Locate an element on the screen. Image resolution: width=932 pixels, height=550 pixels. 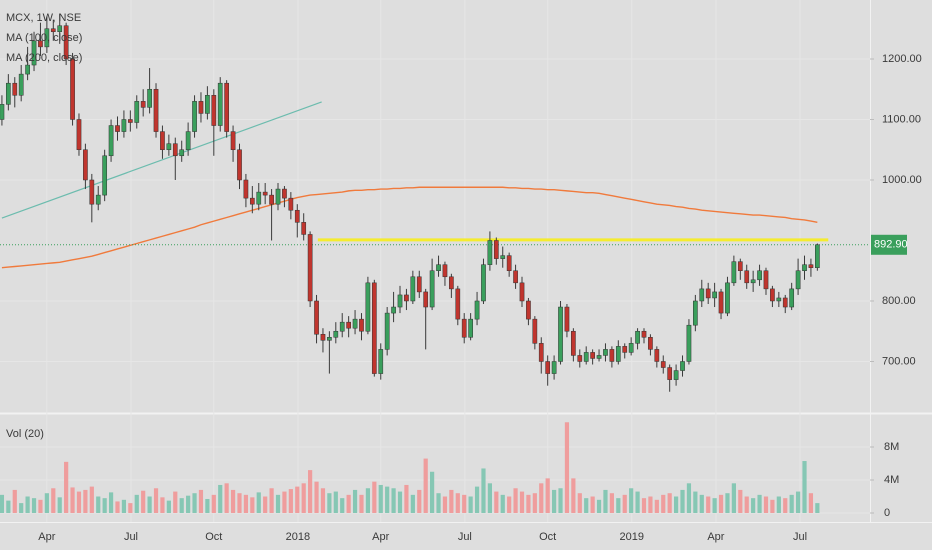
x-tick-label: 2019 is located at coordinates (632, 537).